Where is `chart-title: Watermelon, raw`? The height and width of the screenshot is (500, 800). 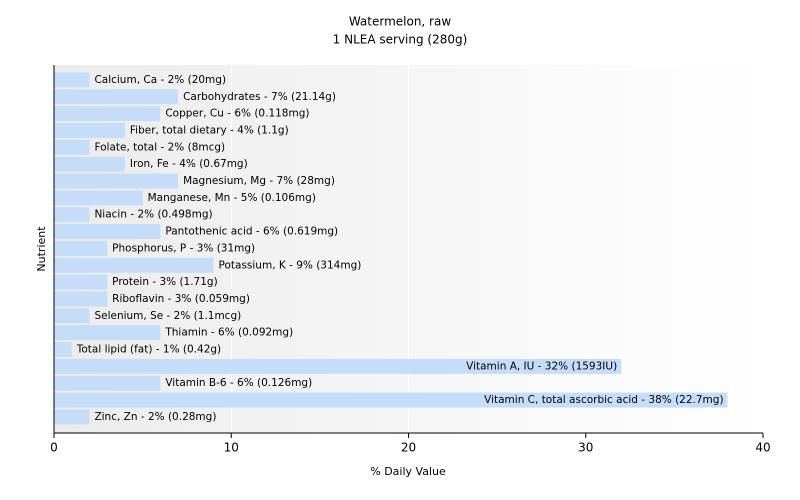
chart-title: Watermelon, raw is located at coordinates (400, 22).